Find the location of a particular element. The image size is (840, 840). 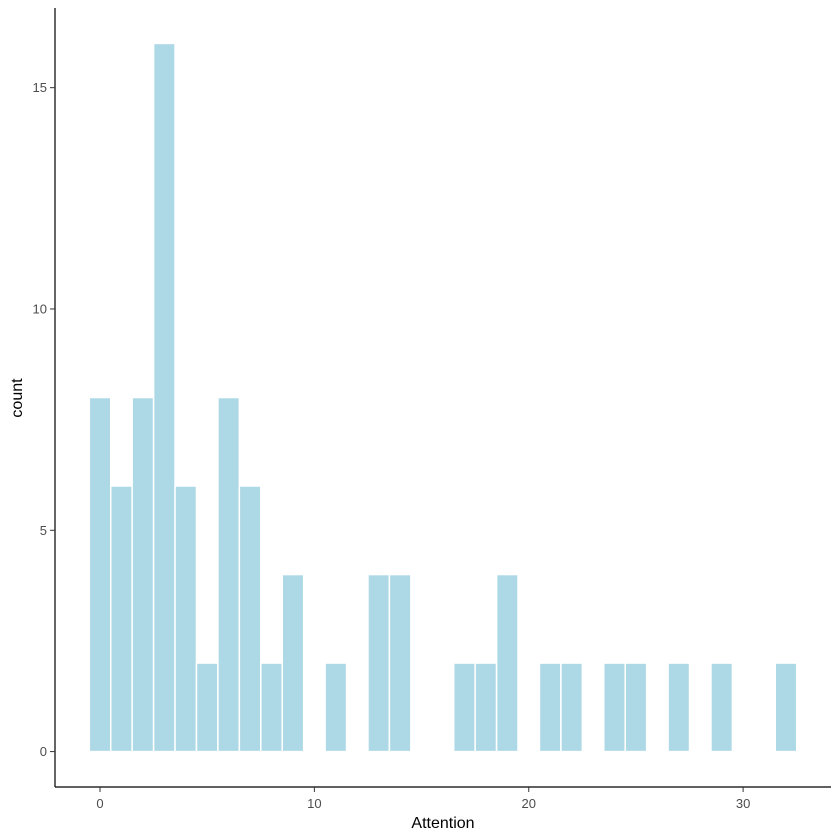

y-ticks-group: 0 5 10 15 is located at coordinates (44, 419).